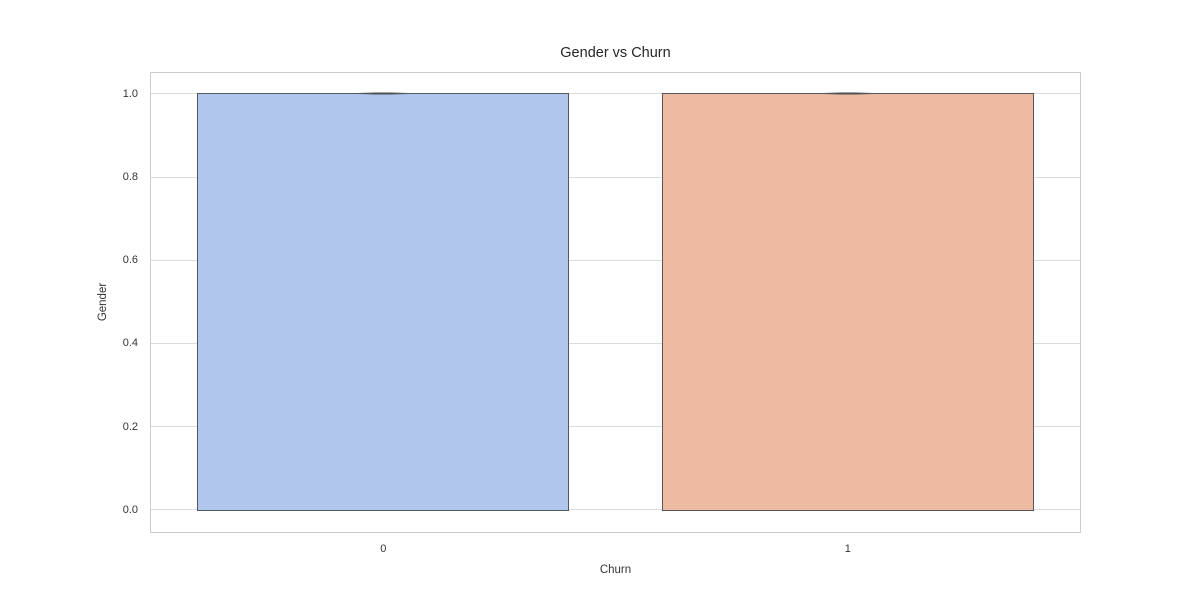 The image size is (1200, 600). I want to click on x-tick-label: 0, so click(383, 549).